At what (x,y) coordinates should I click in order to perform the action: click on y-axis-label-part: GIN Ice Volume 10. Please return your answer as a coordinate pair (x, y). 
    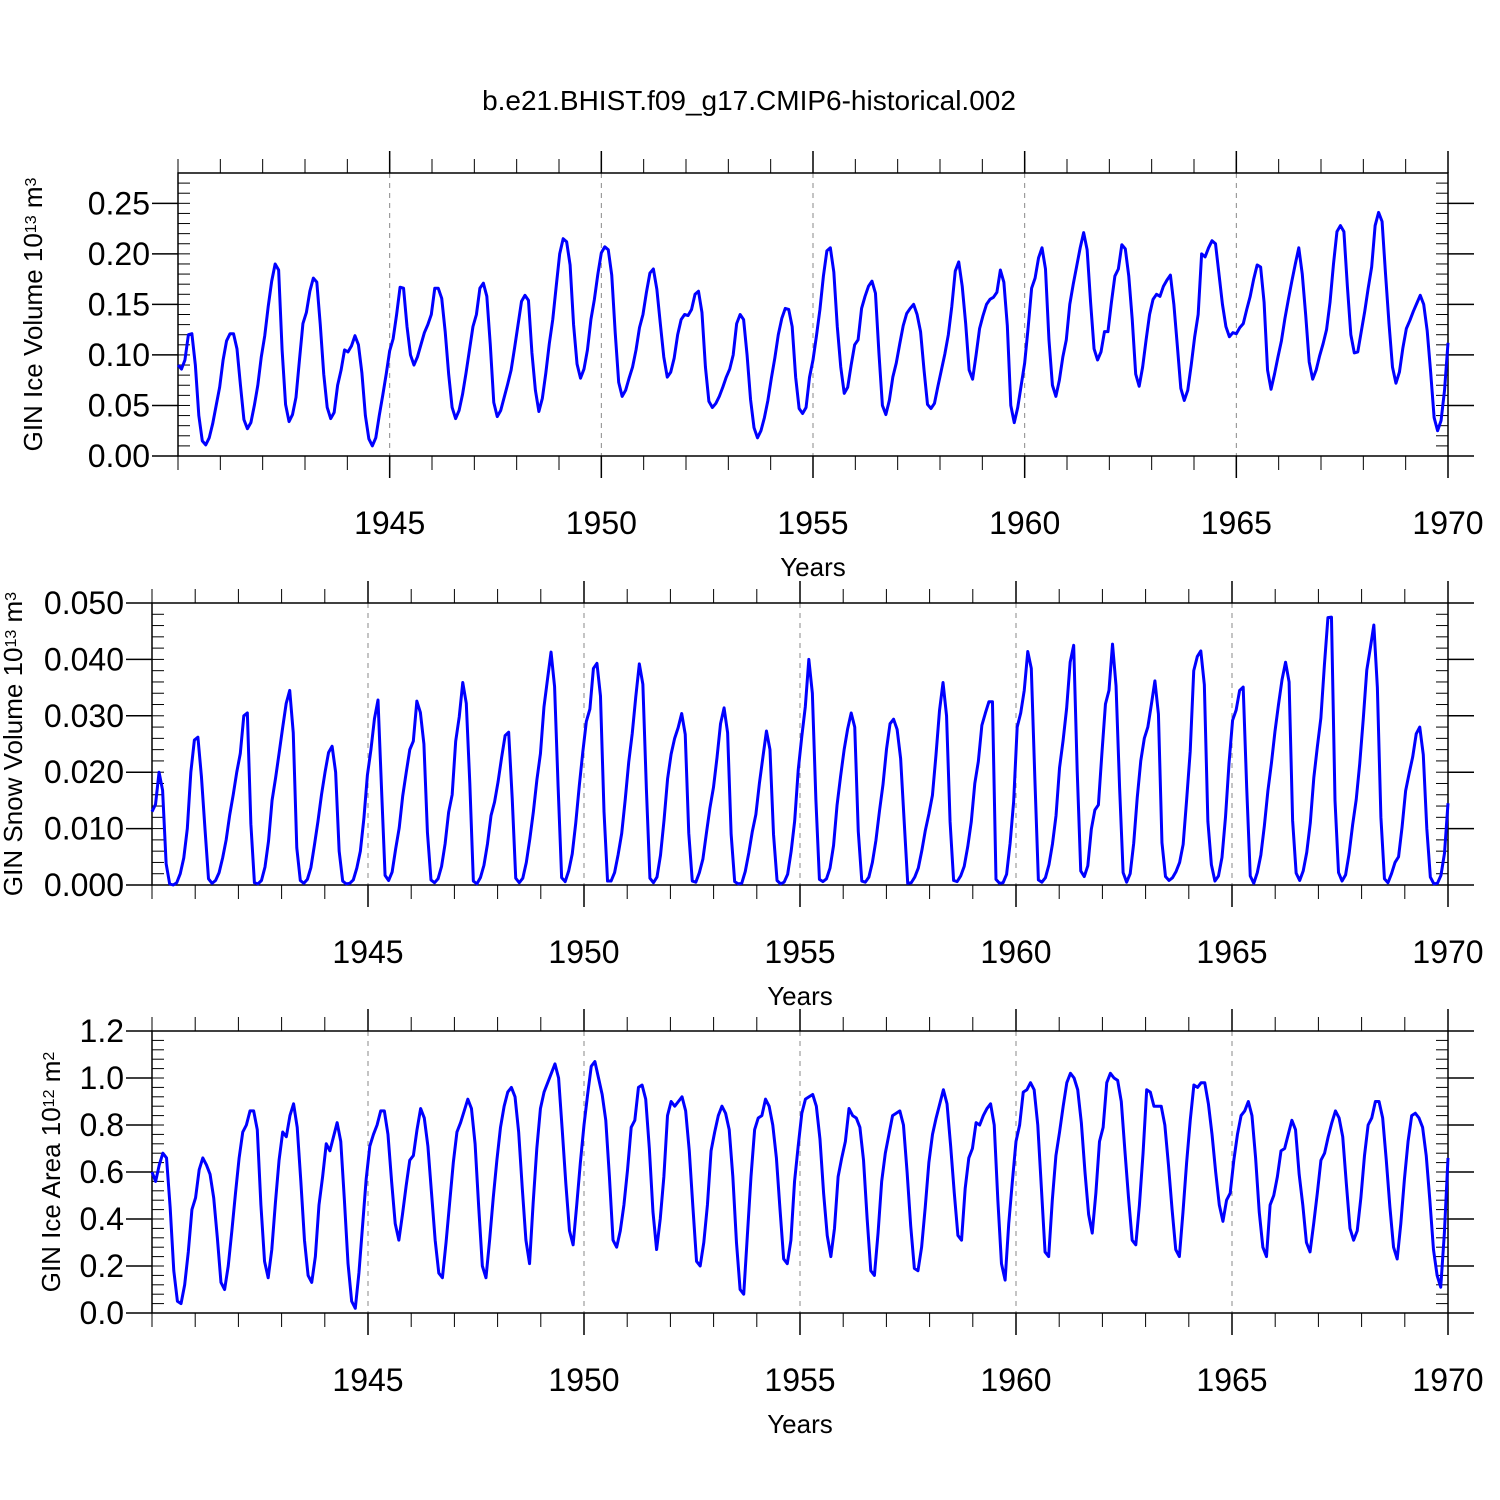
    Looking at the image, I should click on (33, 342).